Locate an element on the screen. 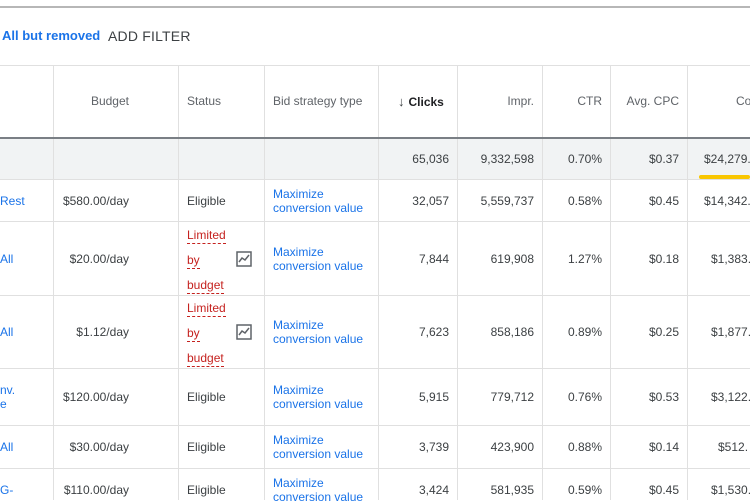  highlight-marker is located at coordinates (724, 177).